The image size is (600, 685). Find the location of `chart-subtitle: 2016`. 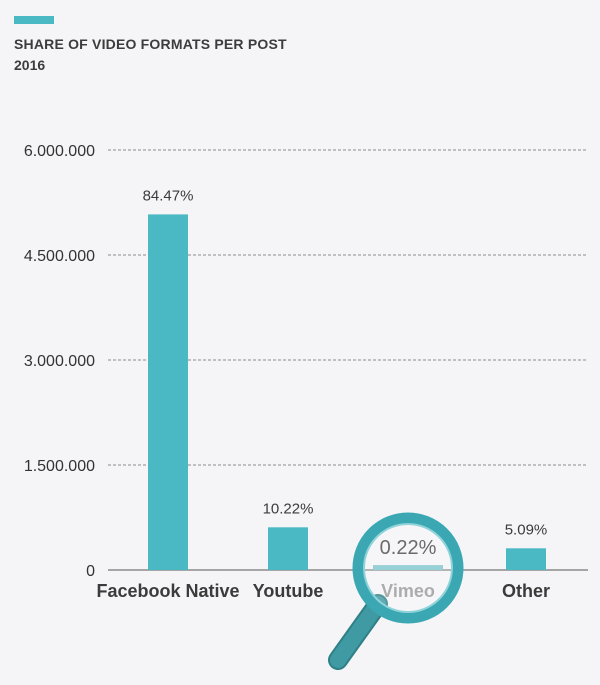

chart-subtitle: 2016 is located at coordinates (30, 65).